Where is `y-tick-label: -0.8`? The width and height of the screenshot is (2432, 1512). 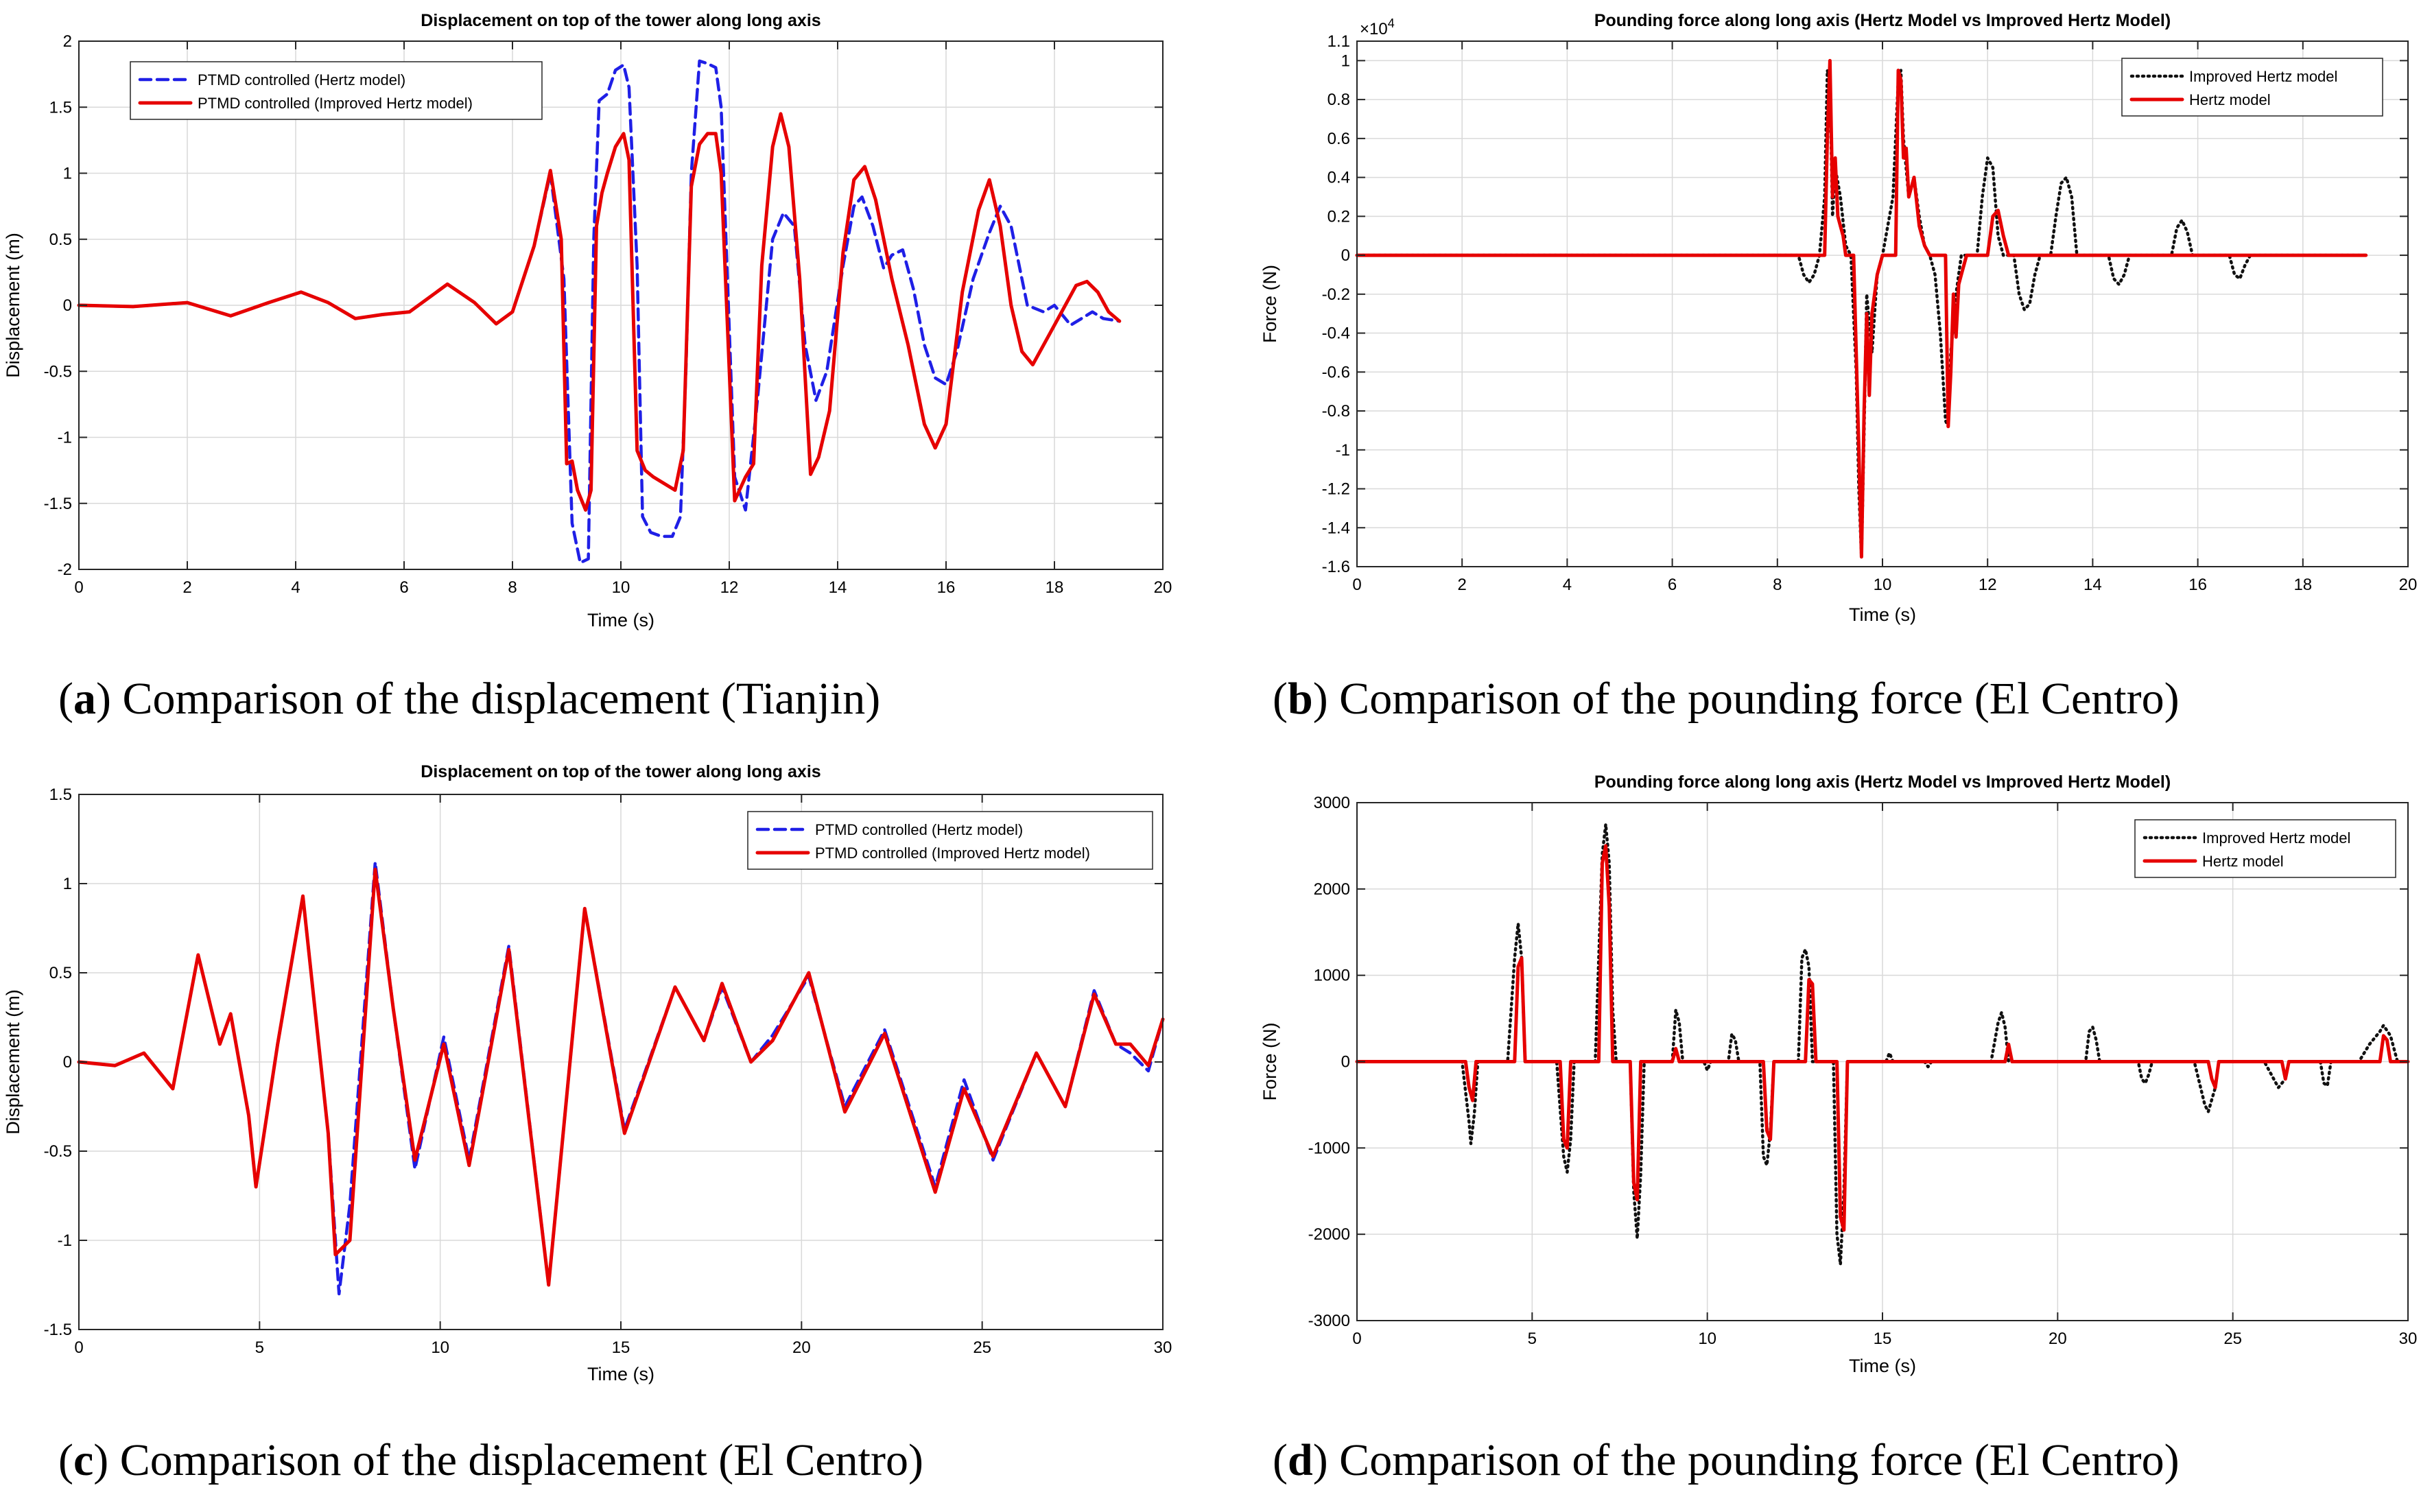 y-tick-label: -0.8 is located at coordinates (1336, 412).